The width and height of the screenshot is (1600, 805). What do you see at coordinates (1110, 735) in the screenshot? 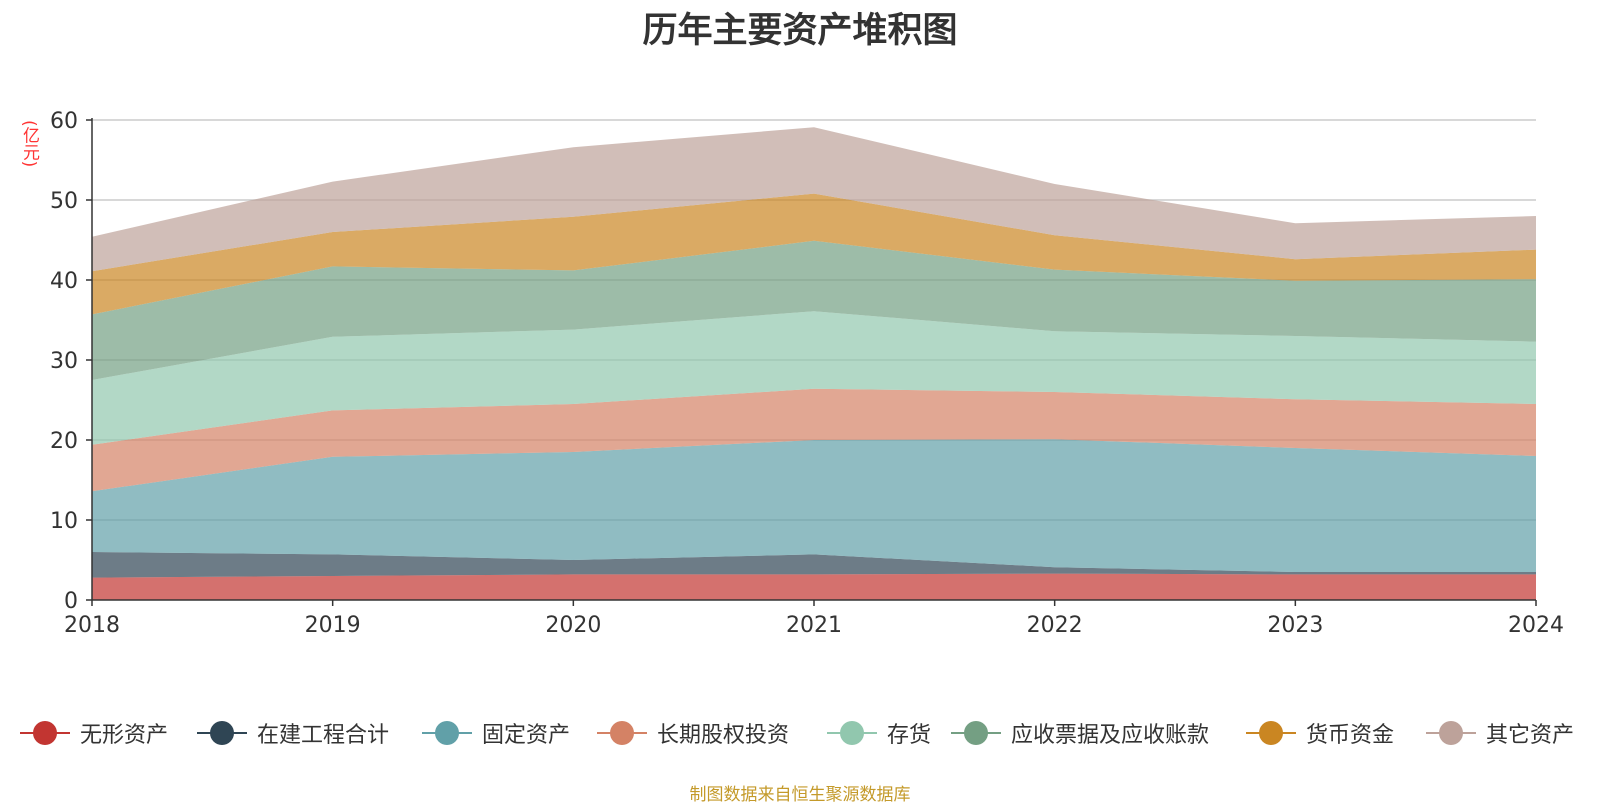
I see `legend-label: 应收票据及应收账款` at bounding box center [1110, 735].